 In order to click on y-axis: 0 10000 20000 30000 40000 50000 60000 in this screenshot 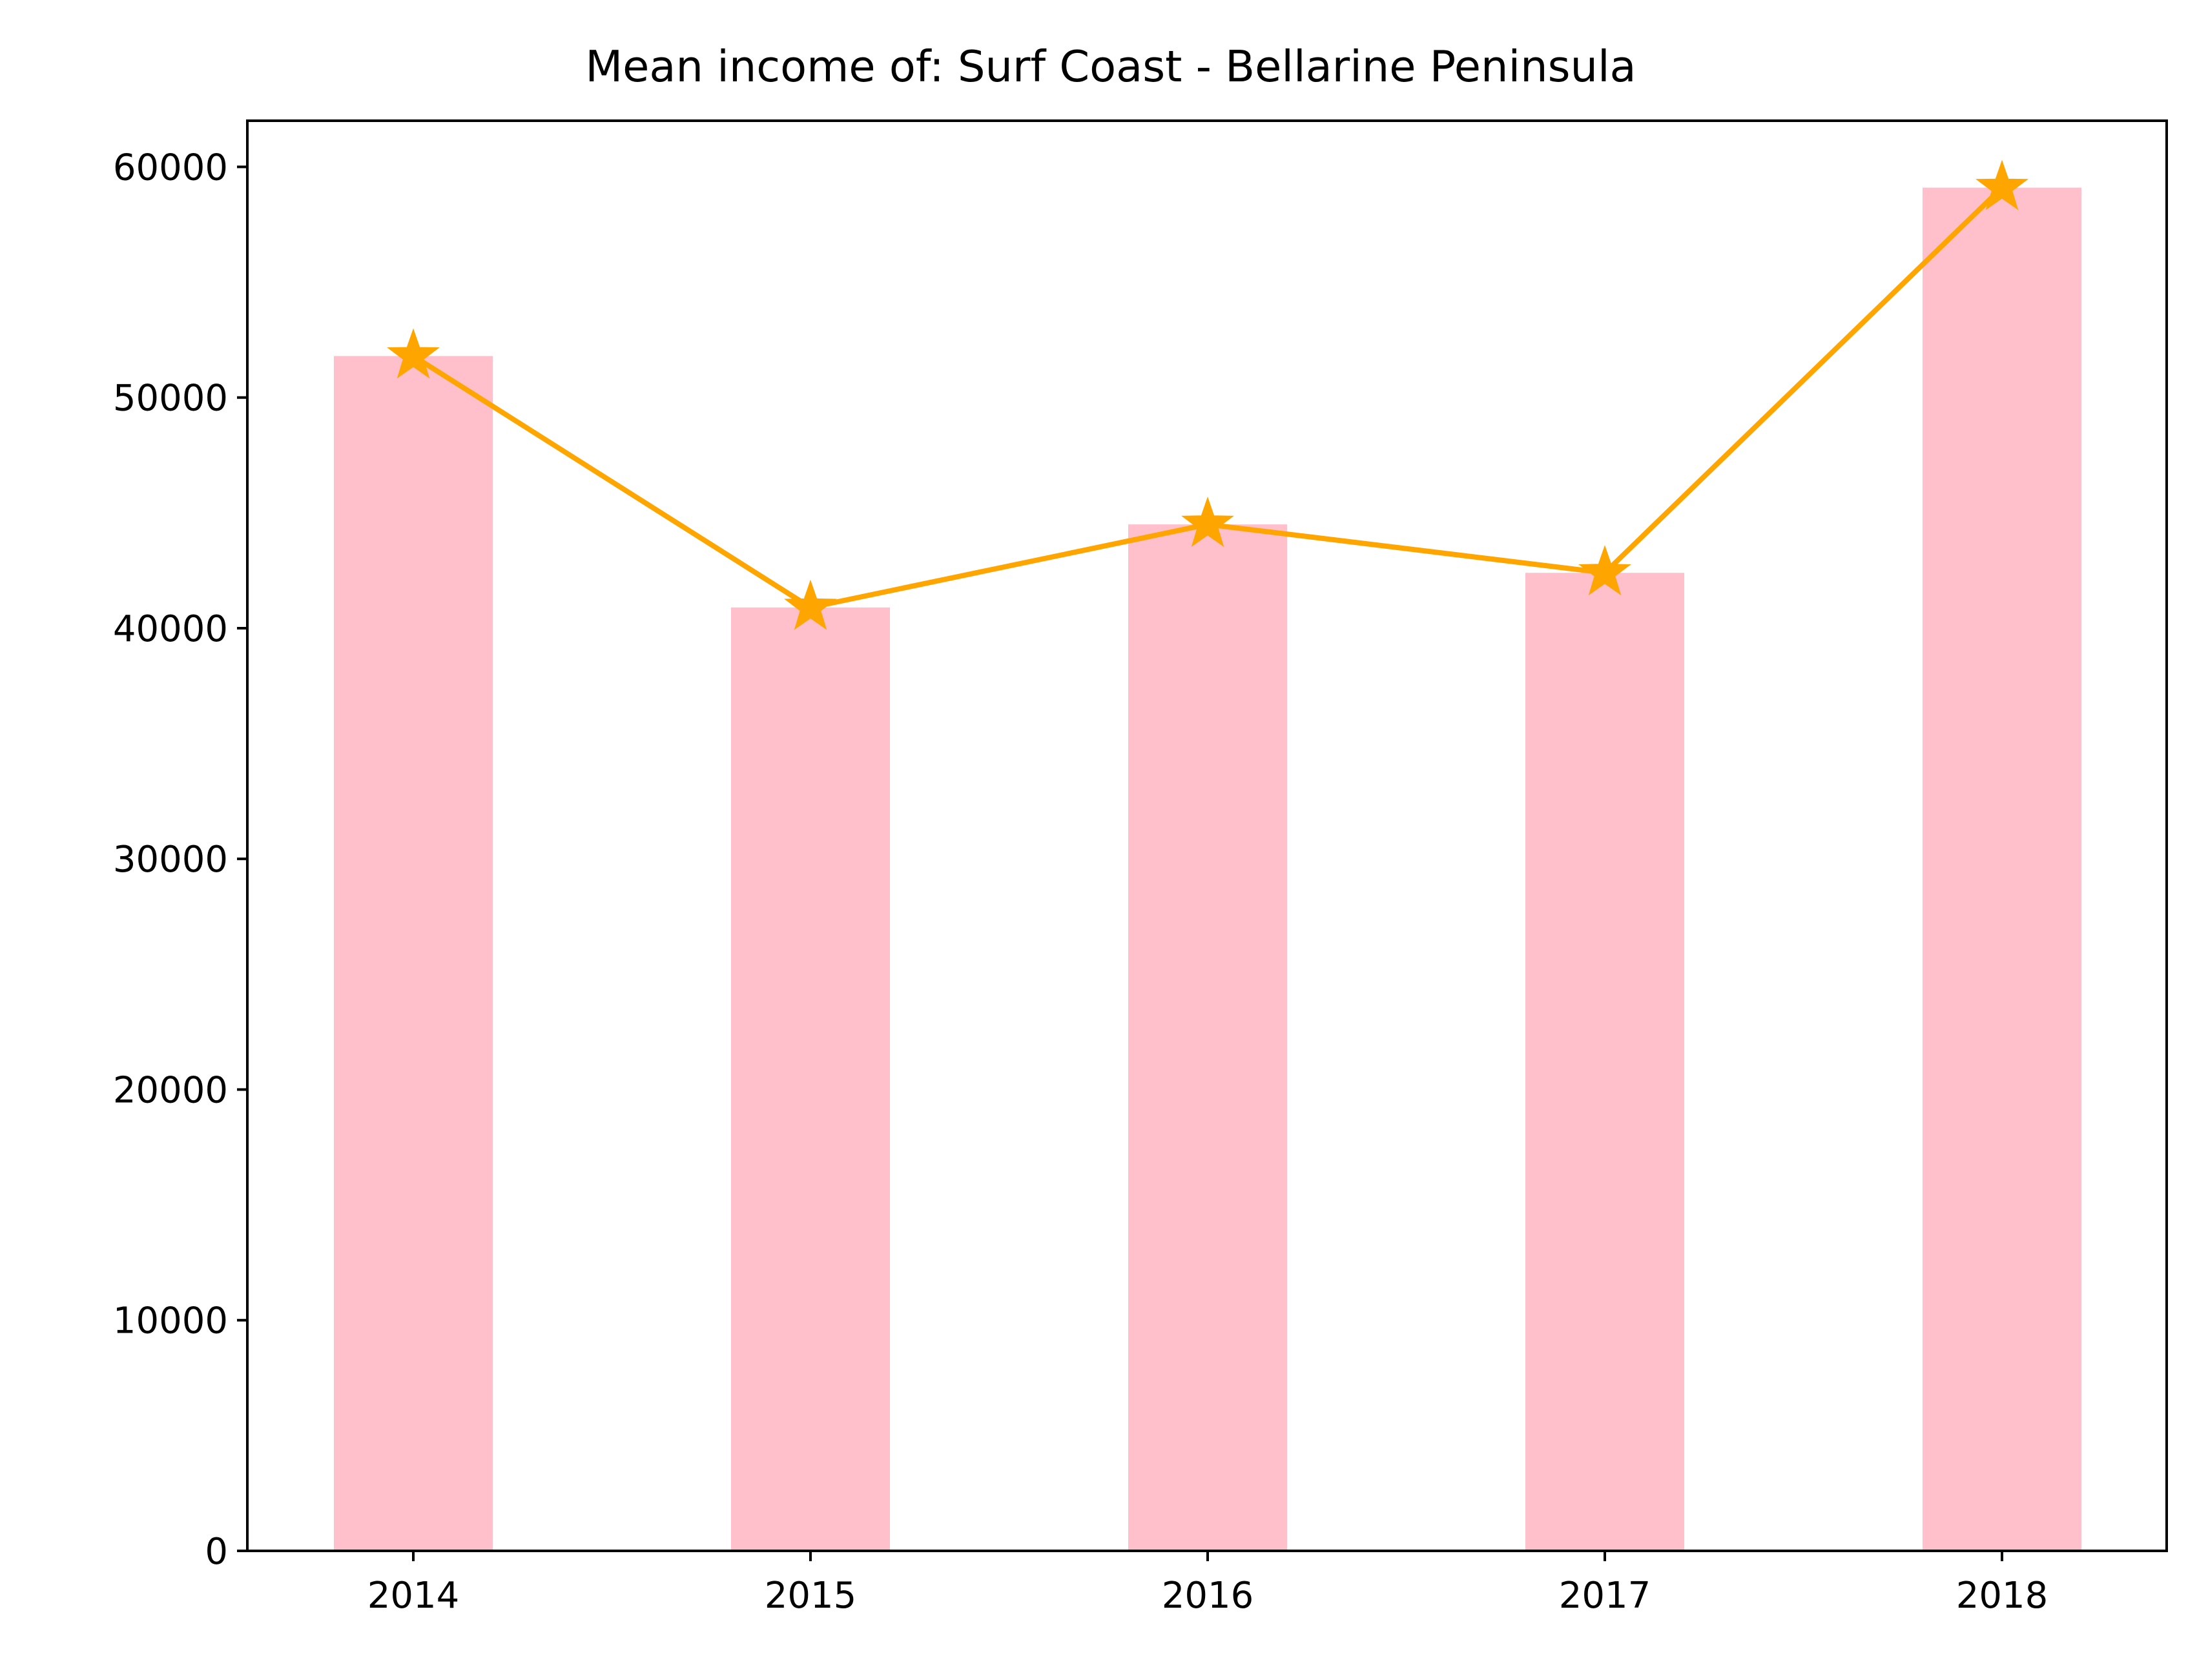, I will do `click(180, 860)`.